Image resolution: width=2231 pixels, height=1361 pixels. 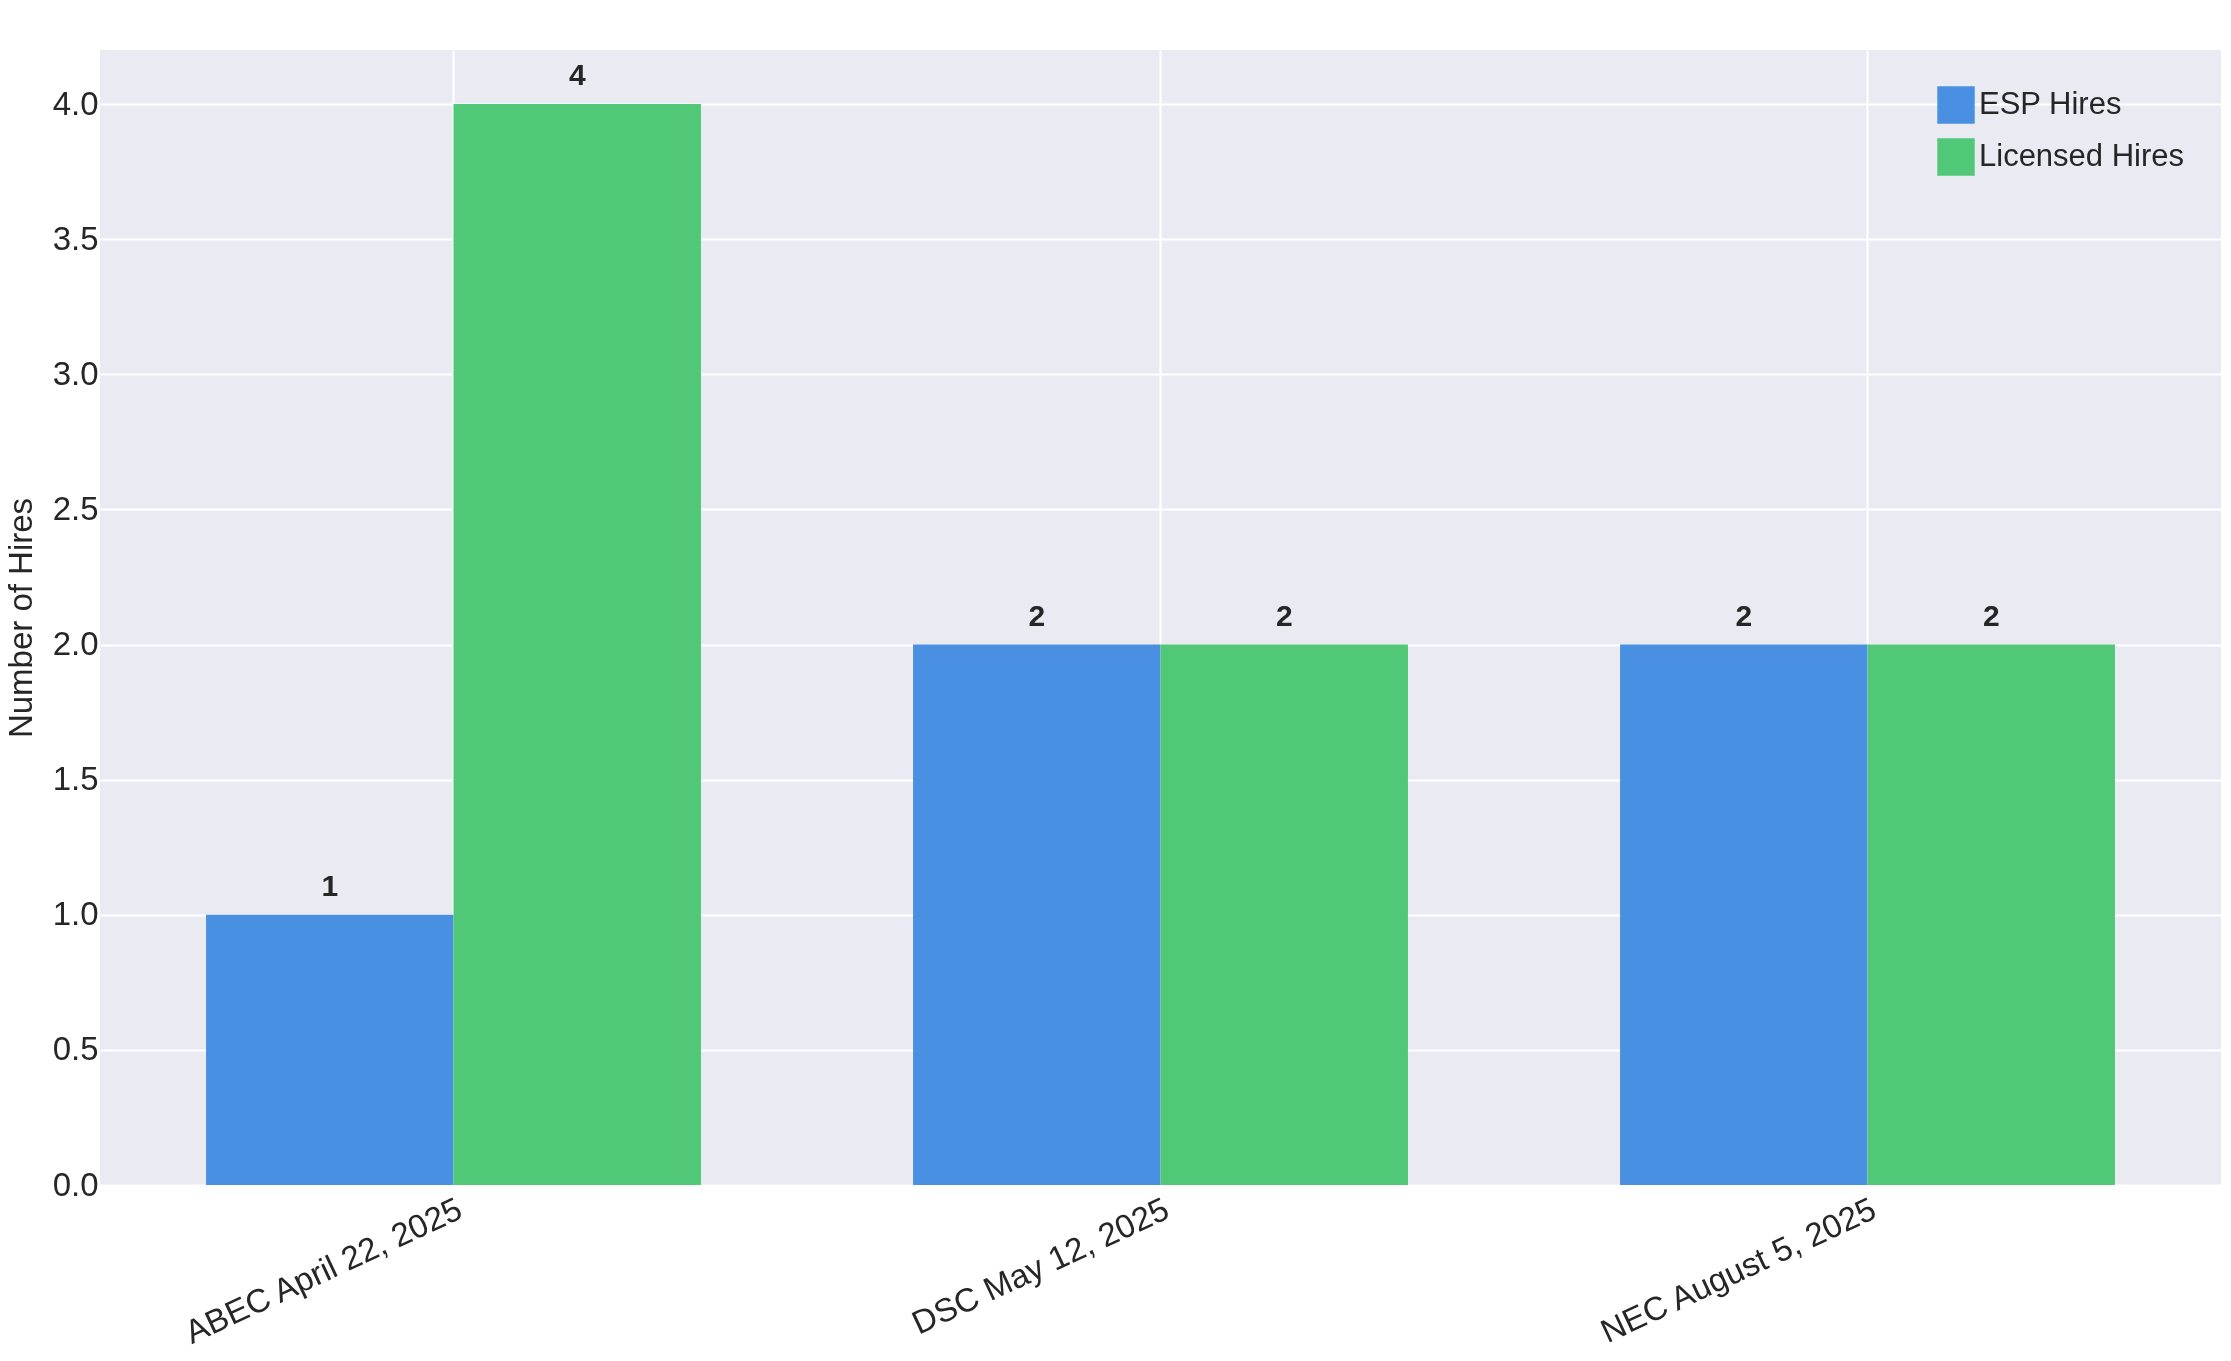 I want to click on y-tick-label: 4.0, so click(x=75, y=103).